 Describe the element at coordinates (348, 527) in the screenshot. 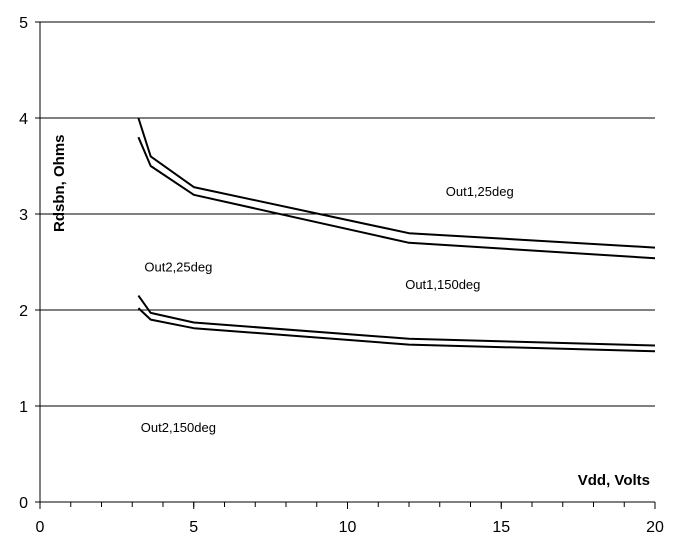

I see `x-tick-label: 10` at that location.